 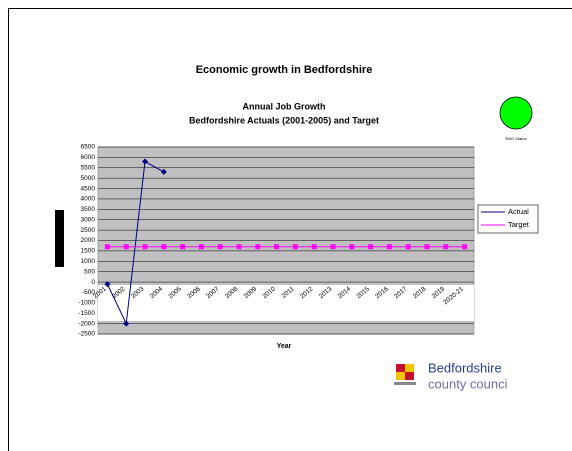 What do you see at coordinates (88, 157) in the screenshot?
I see `y-tick-label: 6000` at bounding box center [88, 157].